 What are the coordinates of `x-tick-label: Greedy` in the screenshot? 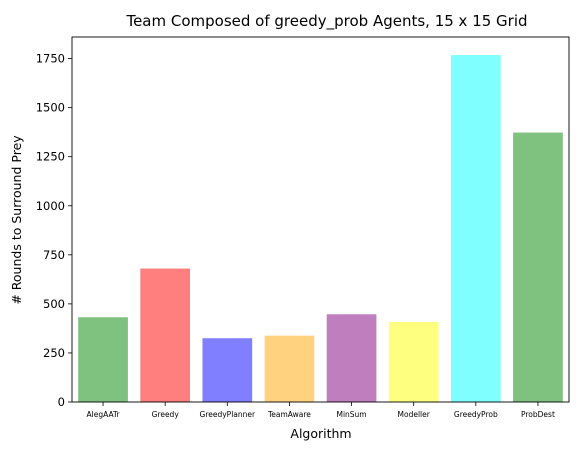 It's located at (166, 414).